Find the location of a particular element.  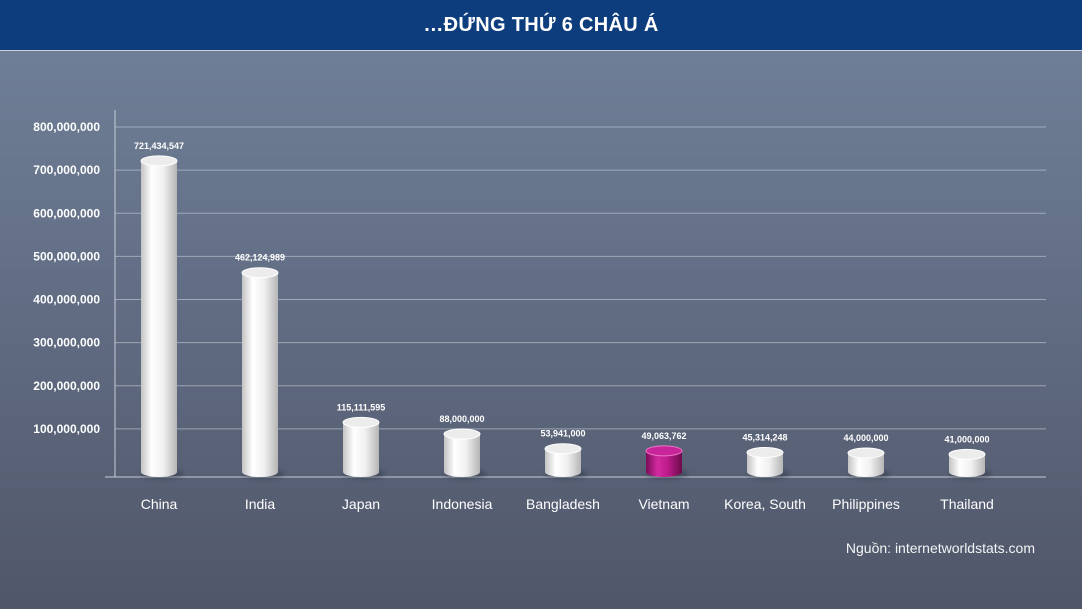

x-tick-label-china: China is located at coordinates (159, 504).